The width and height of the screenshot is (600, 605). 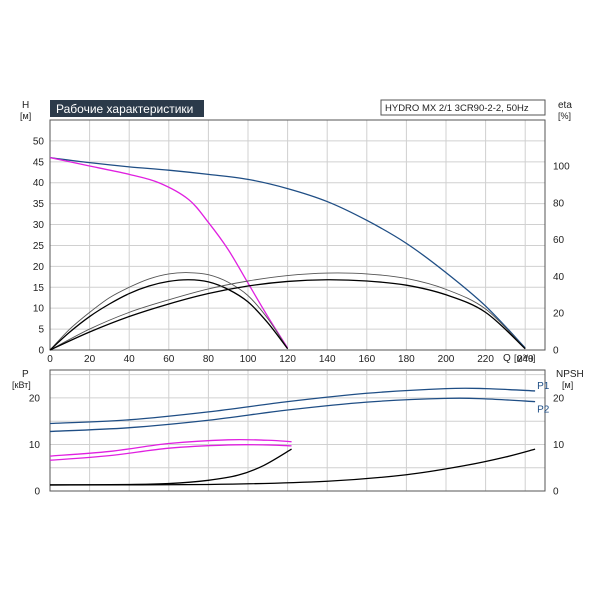 I want to click on x-tick-label: 100, so click(x=248, y=359).